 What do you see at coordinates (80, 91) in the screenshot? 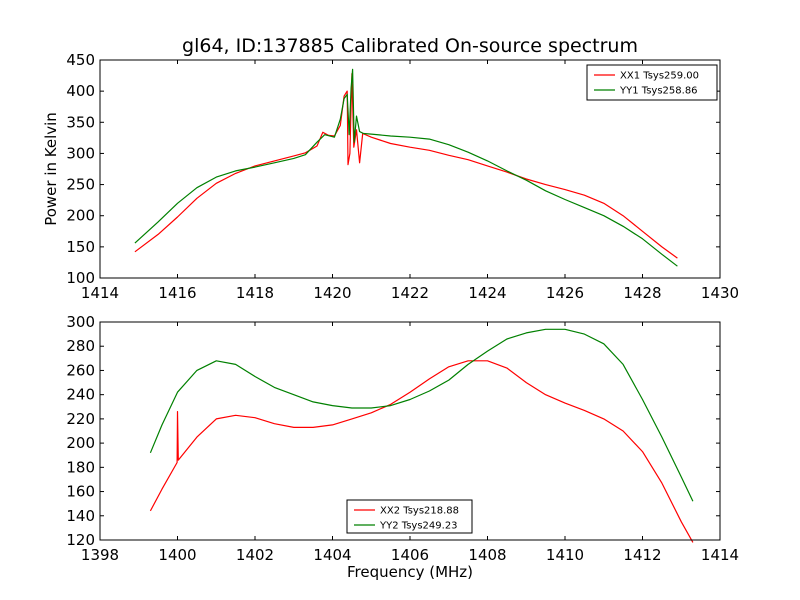
I see `y-tick-label: 400` at bounding box center [80, 91].